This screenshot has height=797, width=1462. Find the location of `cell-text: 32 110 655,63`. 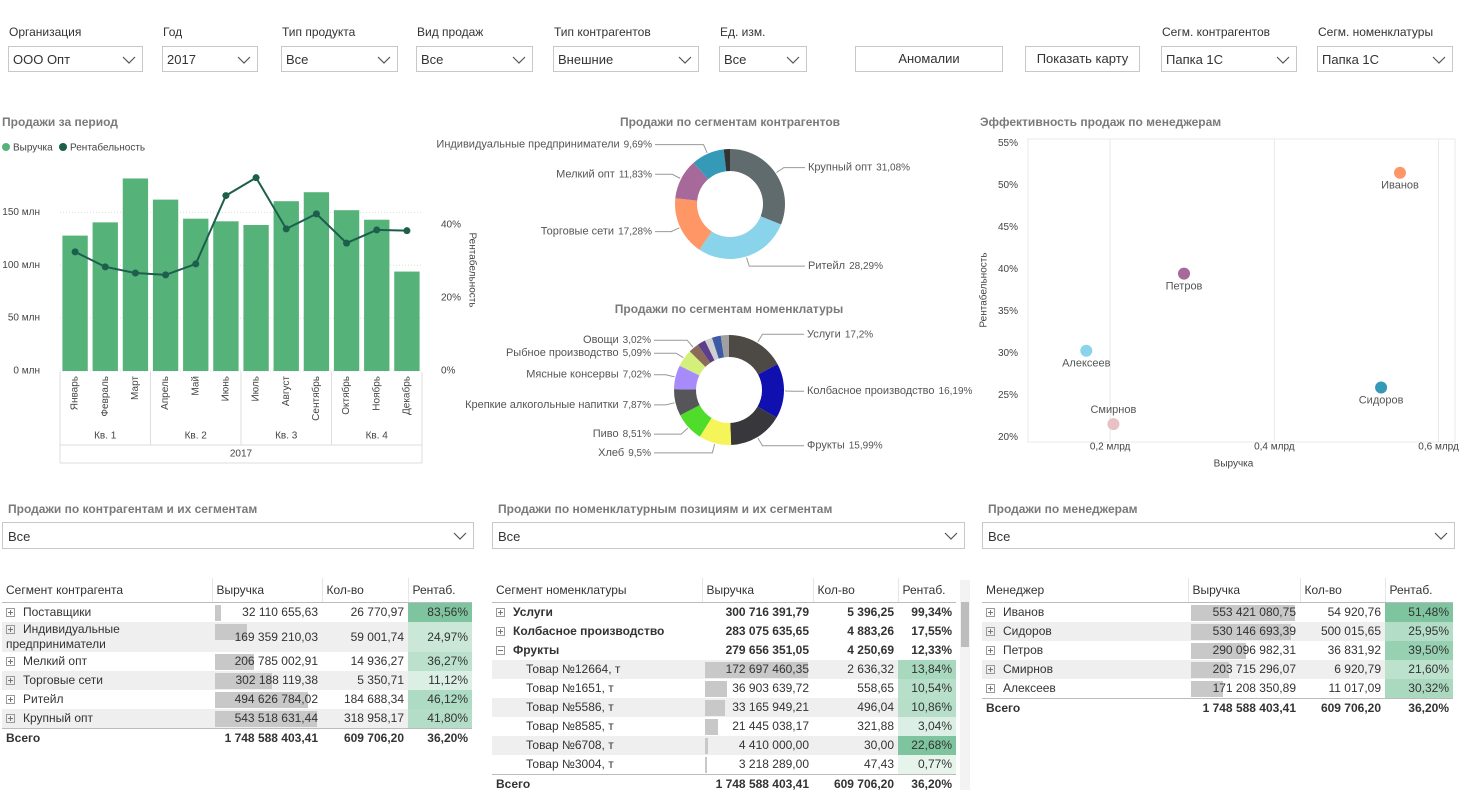

cell-text: 32 110 655,63 is located at coordinates (280, 612).